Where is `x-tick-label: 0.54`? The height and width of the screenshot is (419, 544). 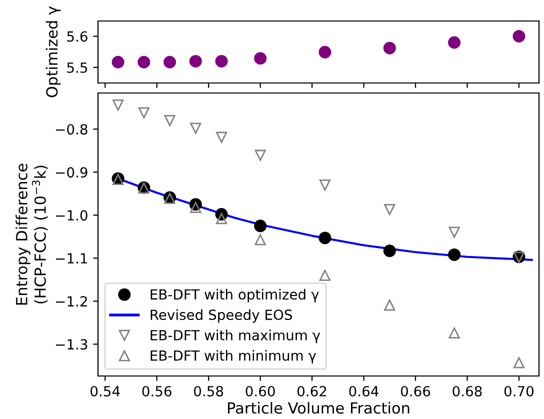 x-tick-label: 0.54 is located at coordinates (105, 391).